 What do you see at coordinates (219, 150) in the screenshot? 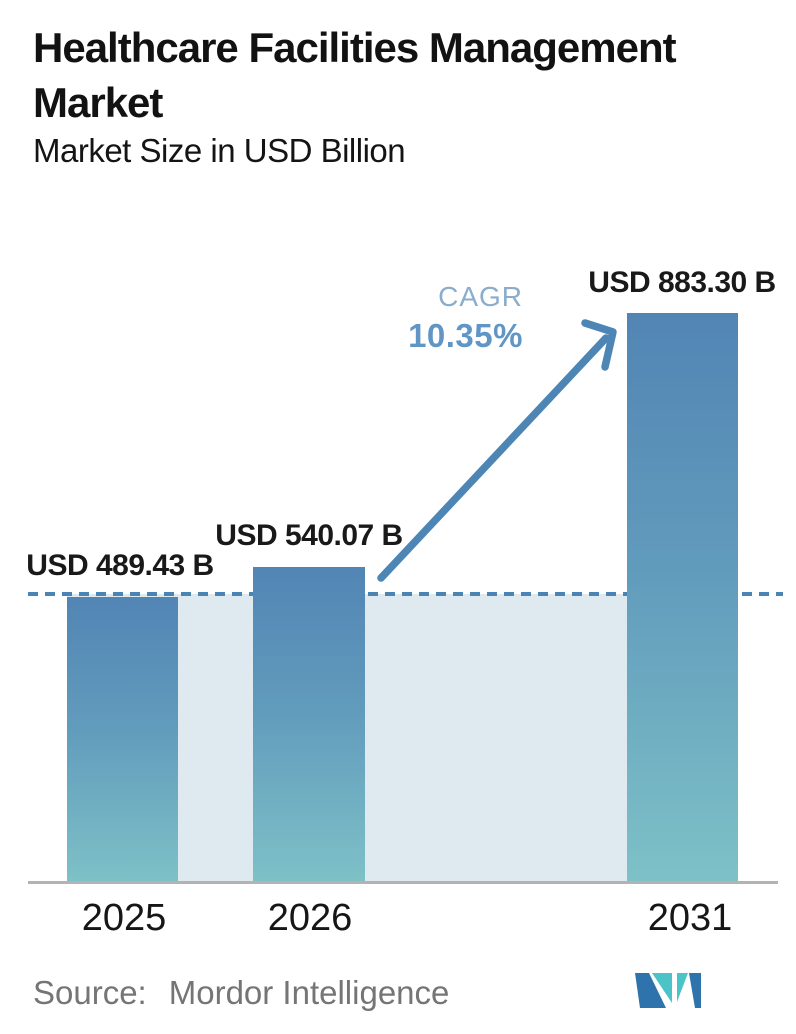
I see `chart-subtitle: Market Size in USD Billion` at bounding box center [219, 150].